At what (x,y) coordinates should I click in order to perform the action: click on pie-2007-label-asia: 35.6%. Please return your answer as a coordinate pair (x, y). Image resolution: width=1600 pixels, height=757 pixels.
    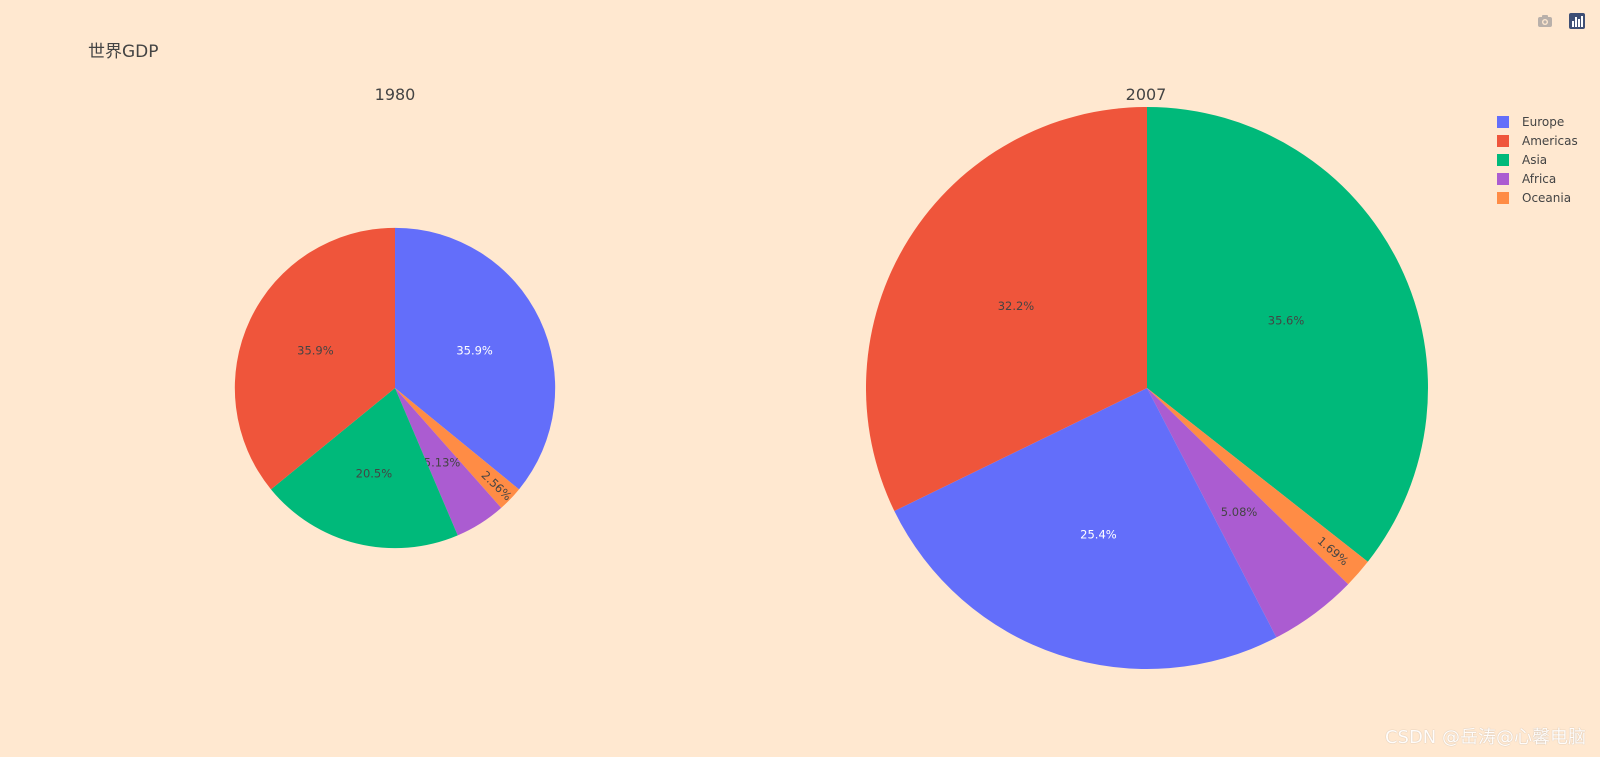
    Looking at the image, I should click on (1286, 320).